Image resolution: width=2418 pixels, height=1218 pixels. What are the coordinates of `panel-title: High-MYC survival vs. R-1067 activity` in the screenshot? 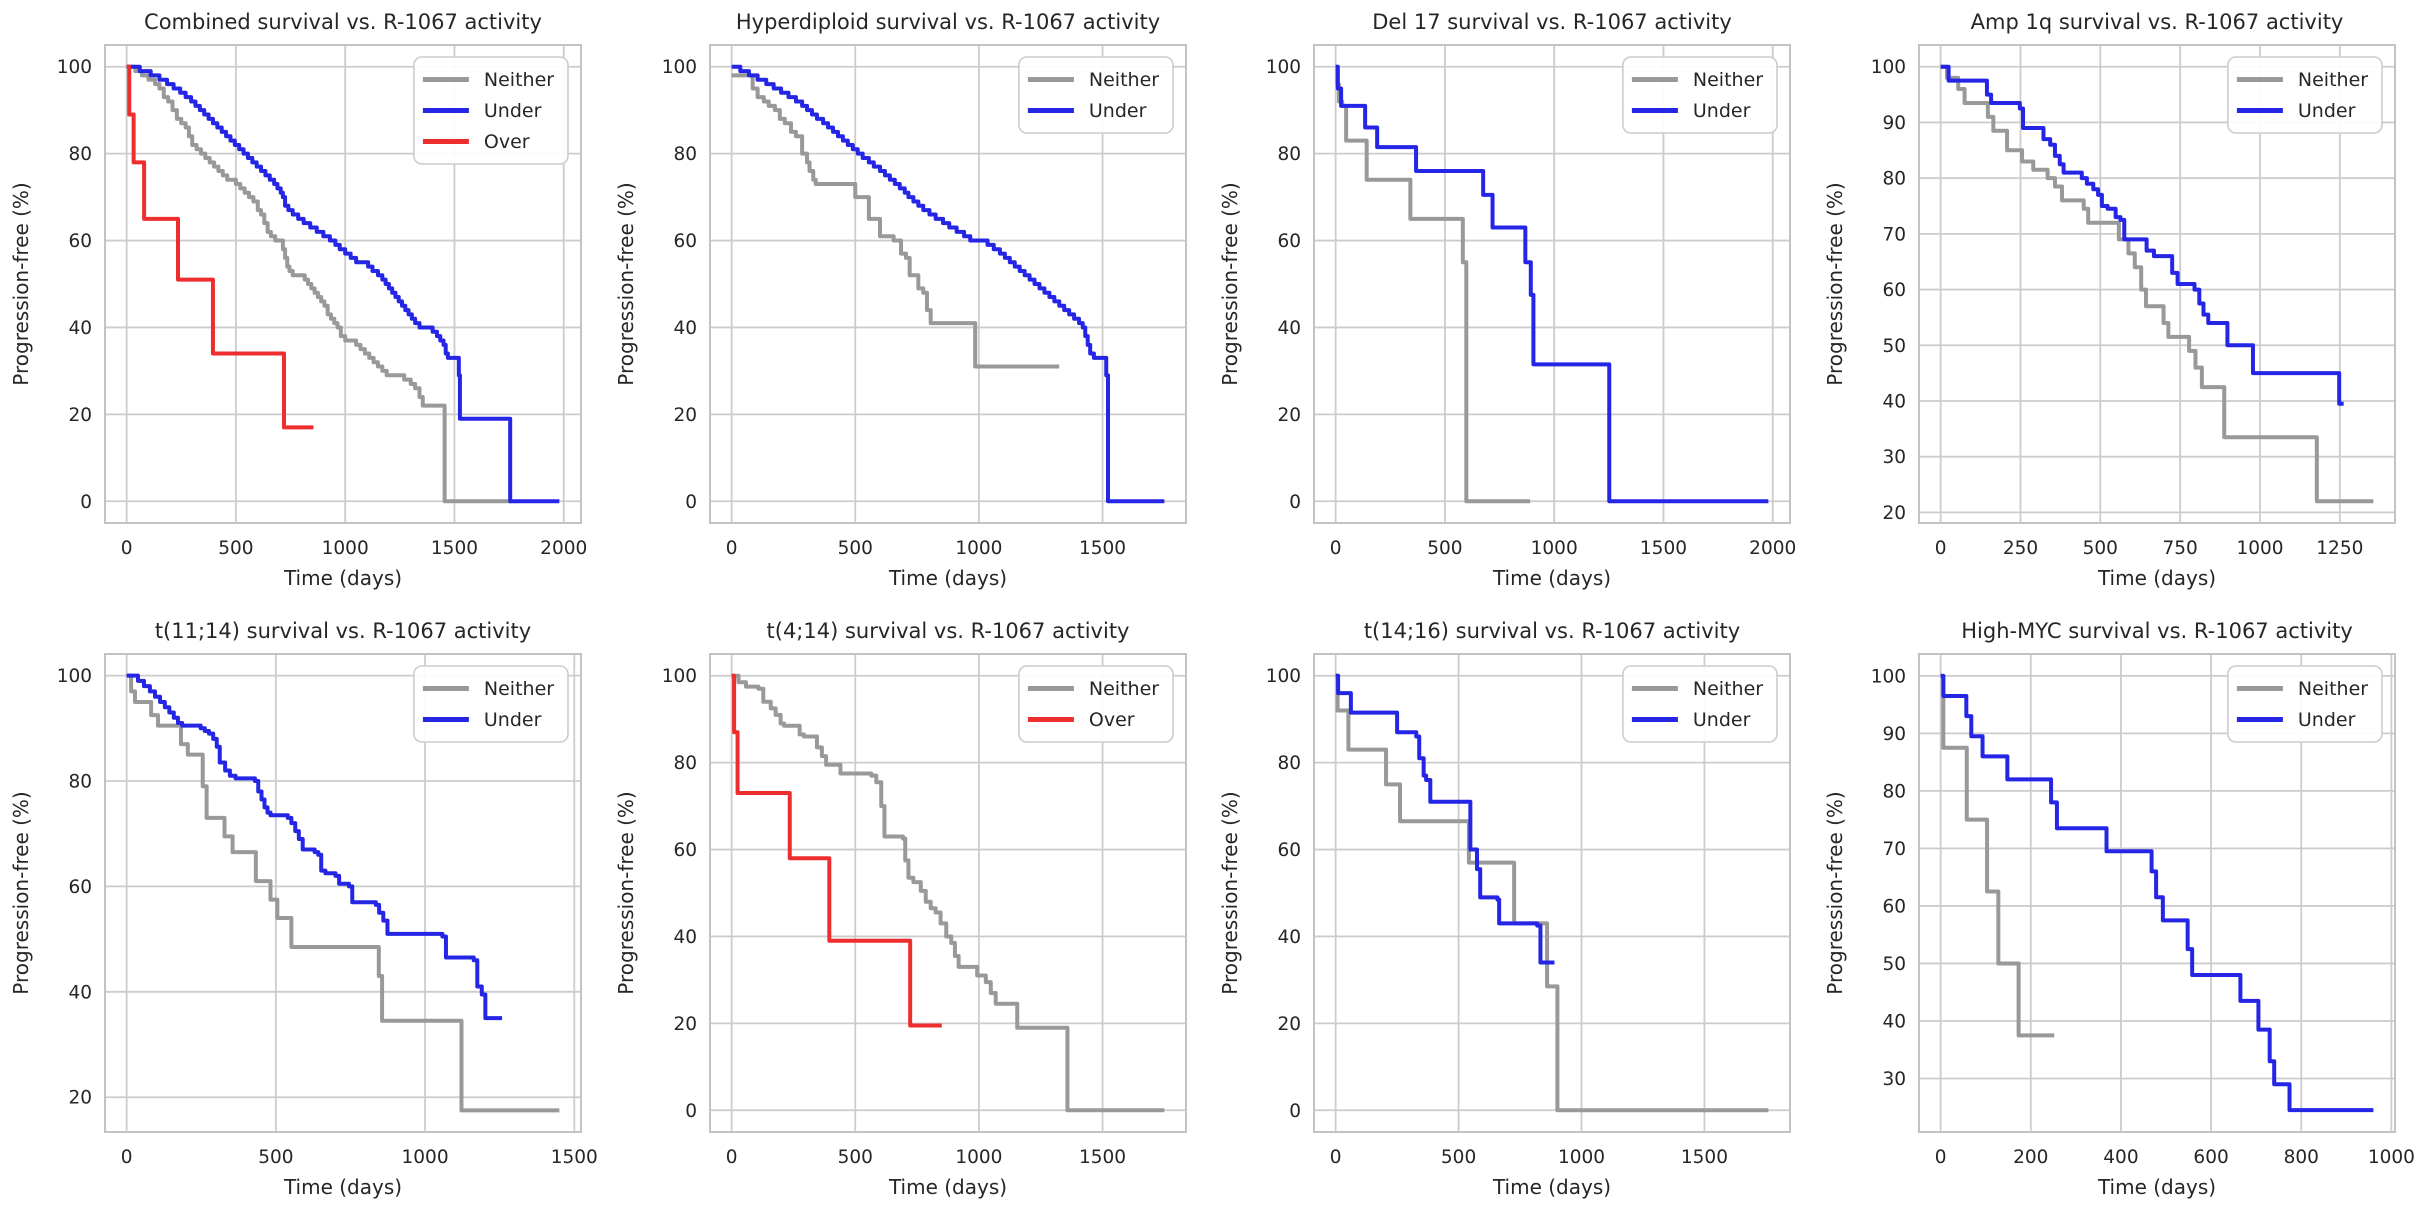 It's located at (2157, 631).